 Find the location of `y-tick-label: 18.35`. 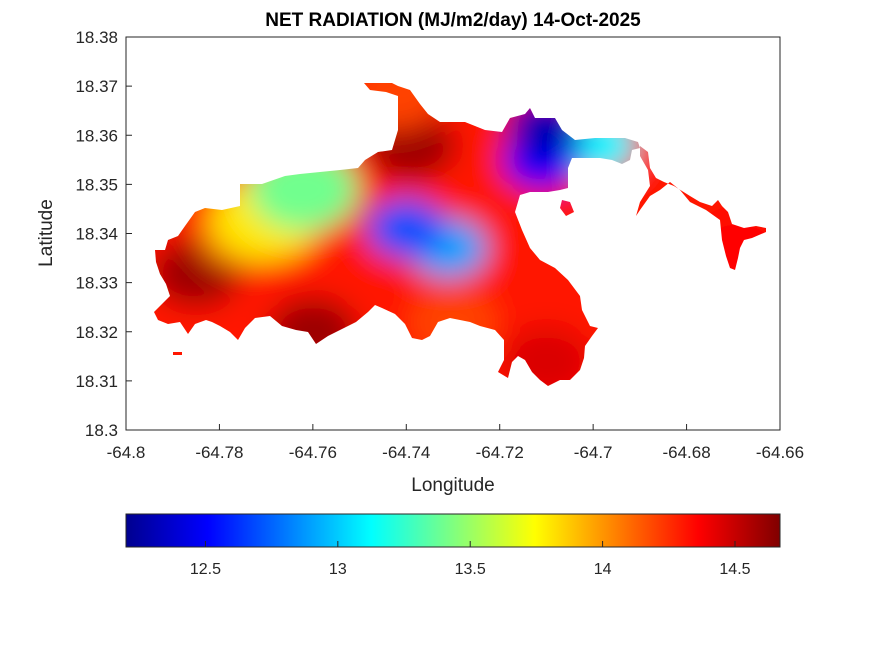

y-tick-label: 18.35 is located at coordinates (96, 184).